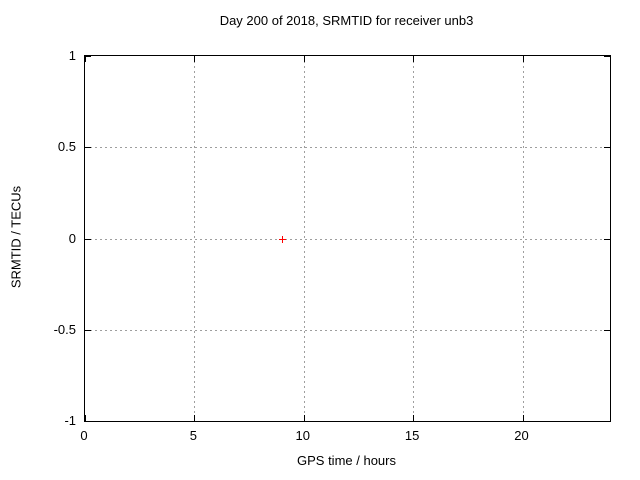  I want to click on y-axis-label: SRMTID / TECUs, so click(16, 237).